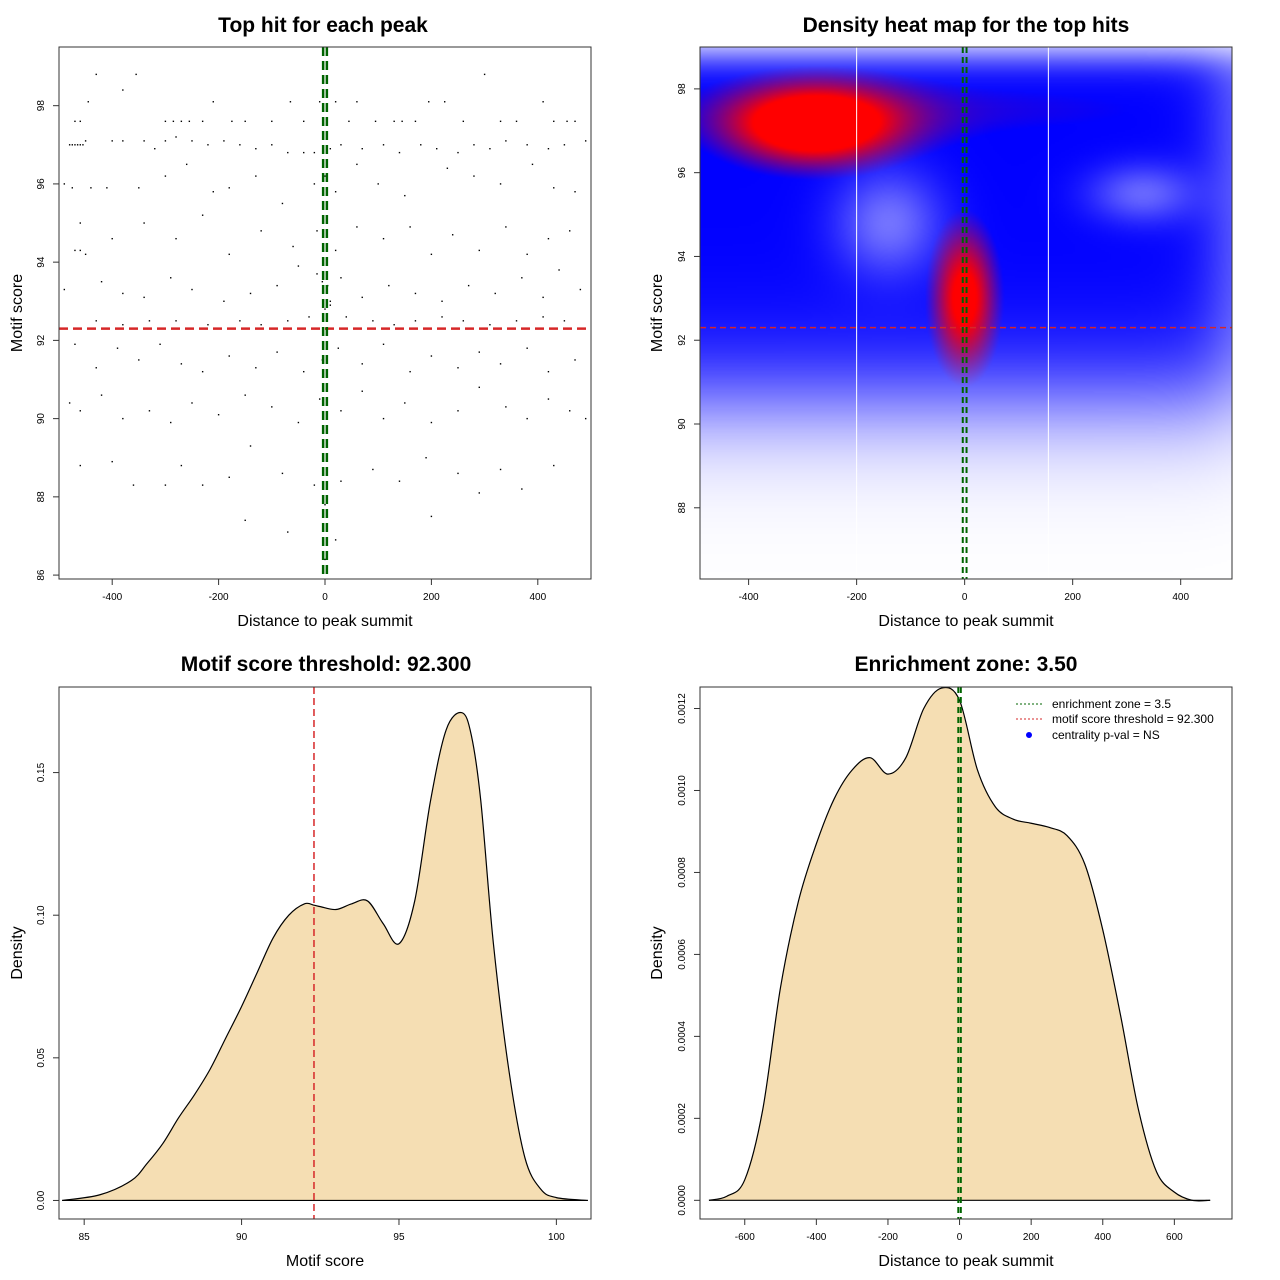 The width and height of the screenshot is (1280, 1280). I want to click on scatter-x-tick-label: 200, so click(431, 597).